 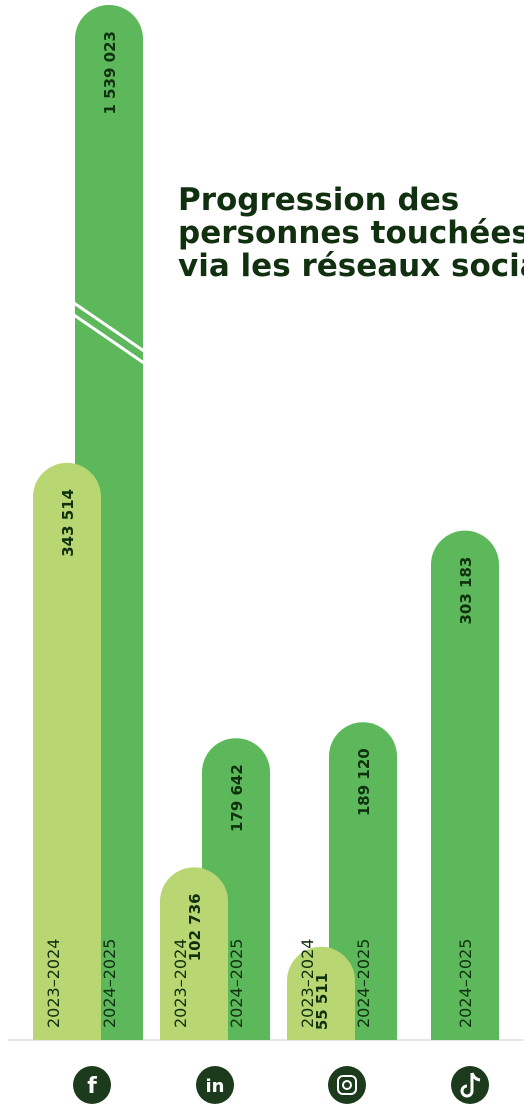 I want to click on value-label: 102 736, so click(x=195, y=927).